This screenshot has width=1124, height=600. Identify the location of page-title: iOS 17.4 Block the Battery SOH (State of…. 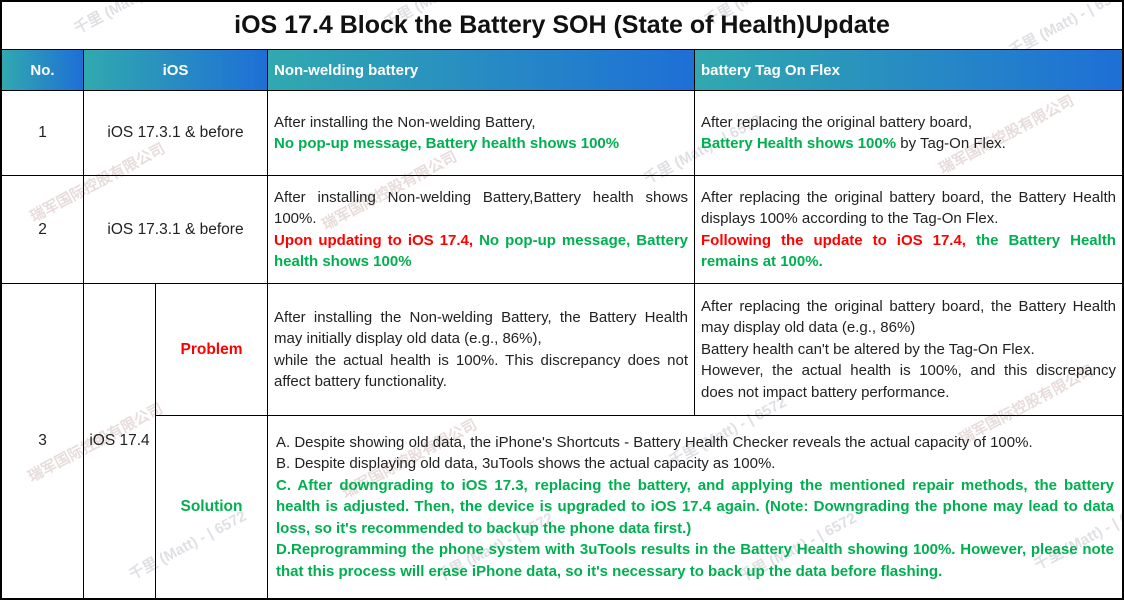
(562, 26).